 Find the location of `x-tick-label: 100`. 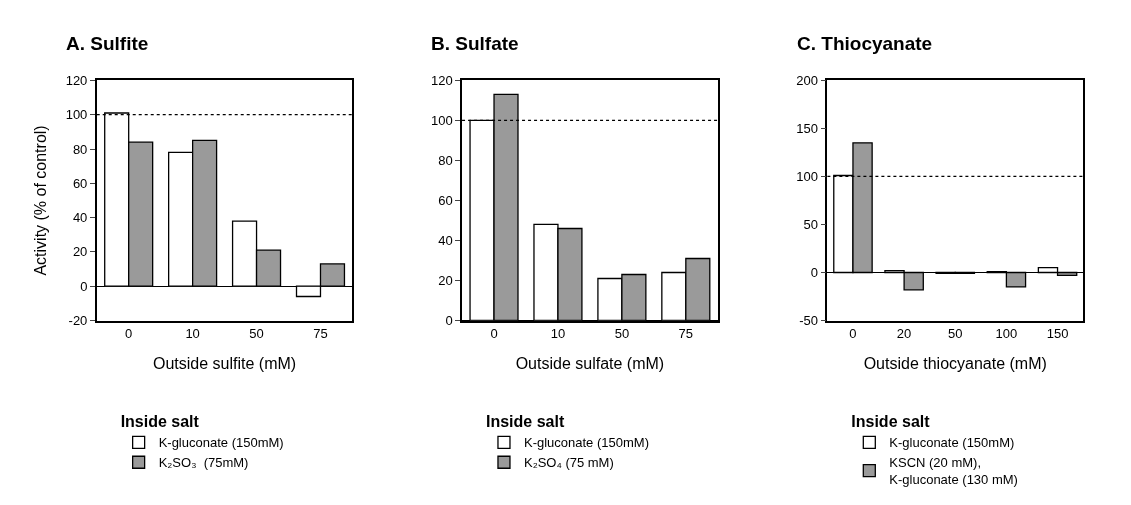

x-tick-label: 100 is located at coordinates (1006, 333).